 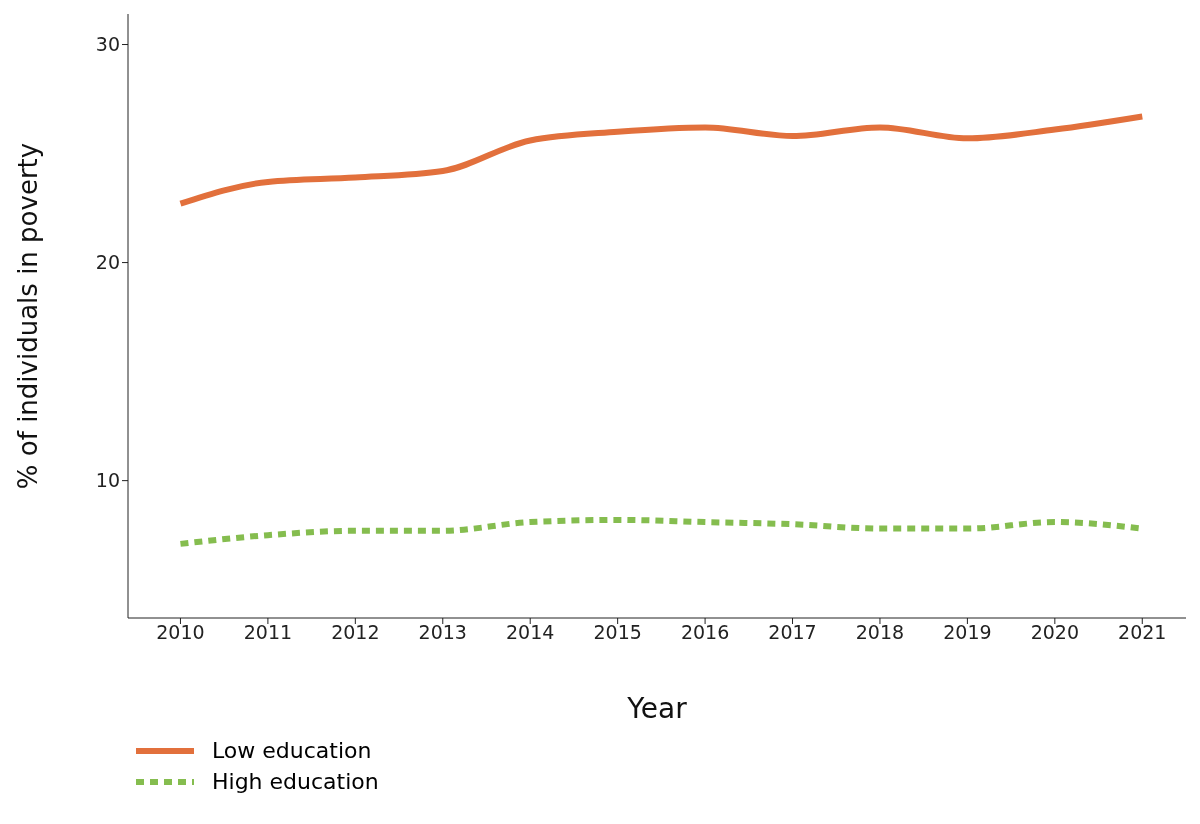 I want to click on y-axis-title: % of individuals in poverty, so click(x=28, y=316).